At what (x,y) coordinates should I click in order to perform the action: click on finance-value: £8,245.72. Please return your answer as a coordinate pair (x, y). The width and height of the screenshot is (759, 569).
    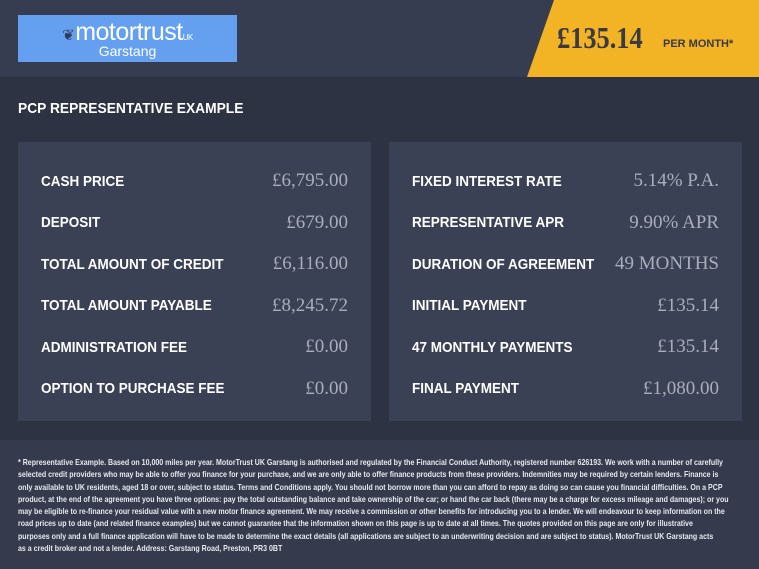
    Looking at the image, I should click on (310, 305).